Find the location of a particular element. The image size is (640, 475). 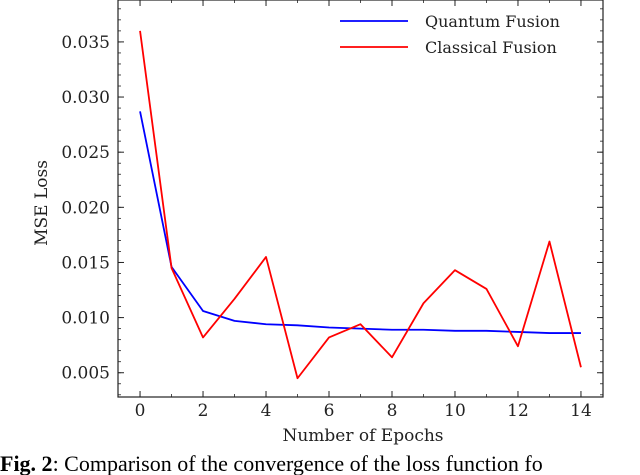

legend: Quantum Fusion Classical Fusion is located at coordinates (450, 34).